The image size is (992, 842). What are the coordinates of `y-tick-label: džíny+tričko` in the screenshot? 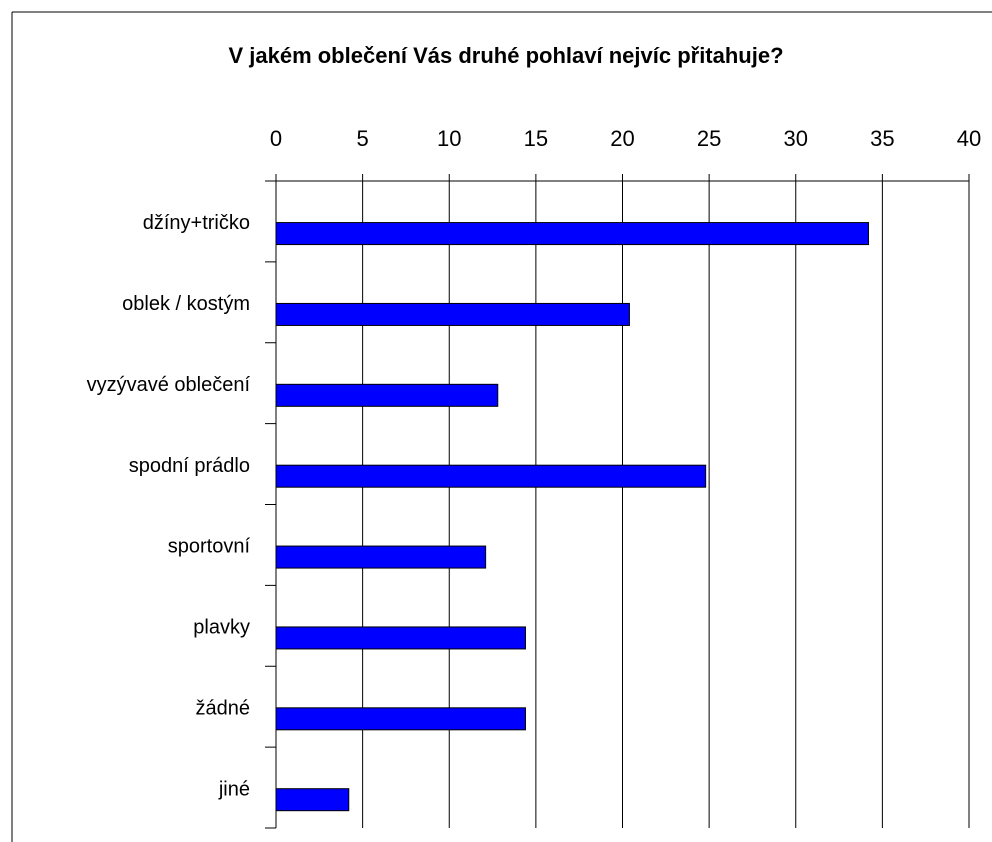 It's located at (196, 223).